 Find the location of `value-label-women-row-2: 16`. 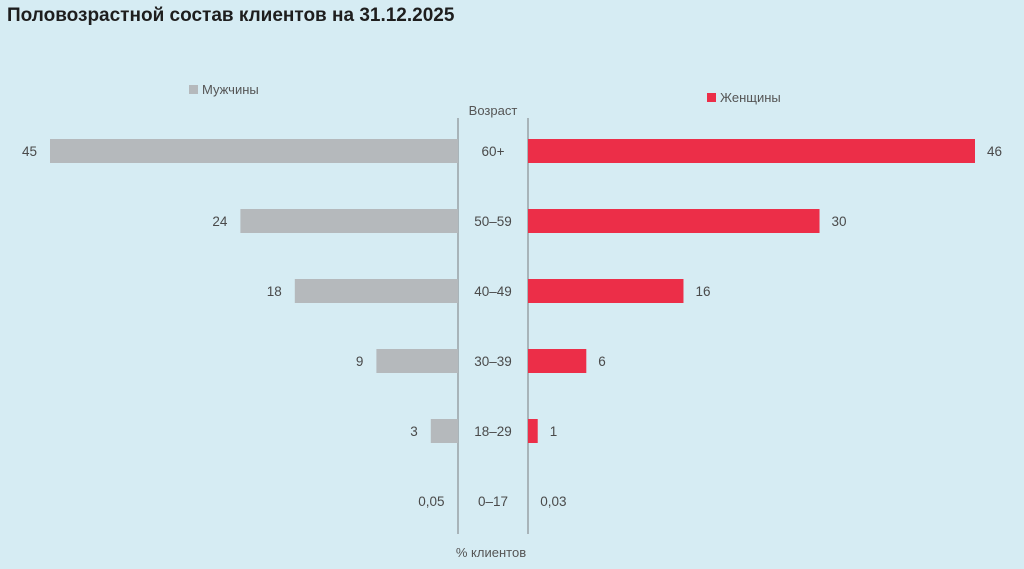

value-label-women-row-2: 16 is located at coordinates (702, 291).